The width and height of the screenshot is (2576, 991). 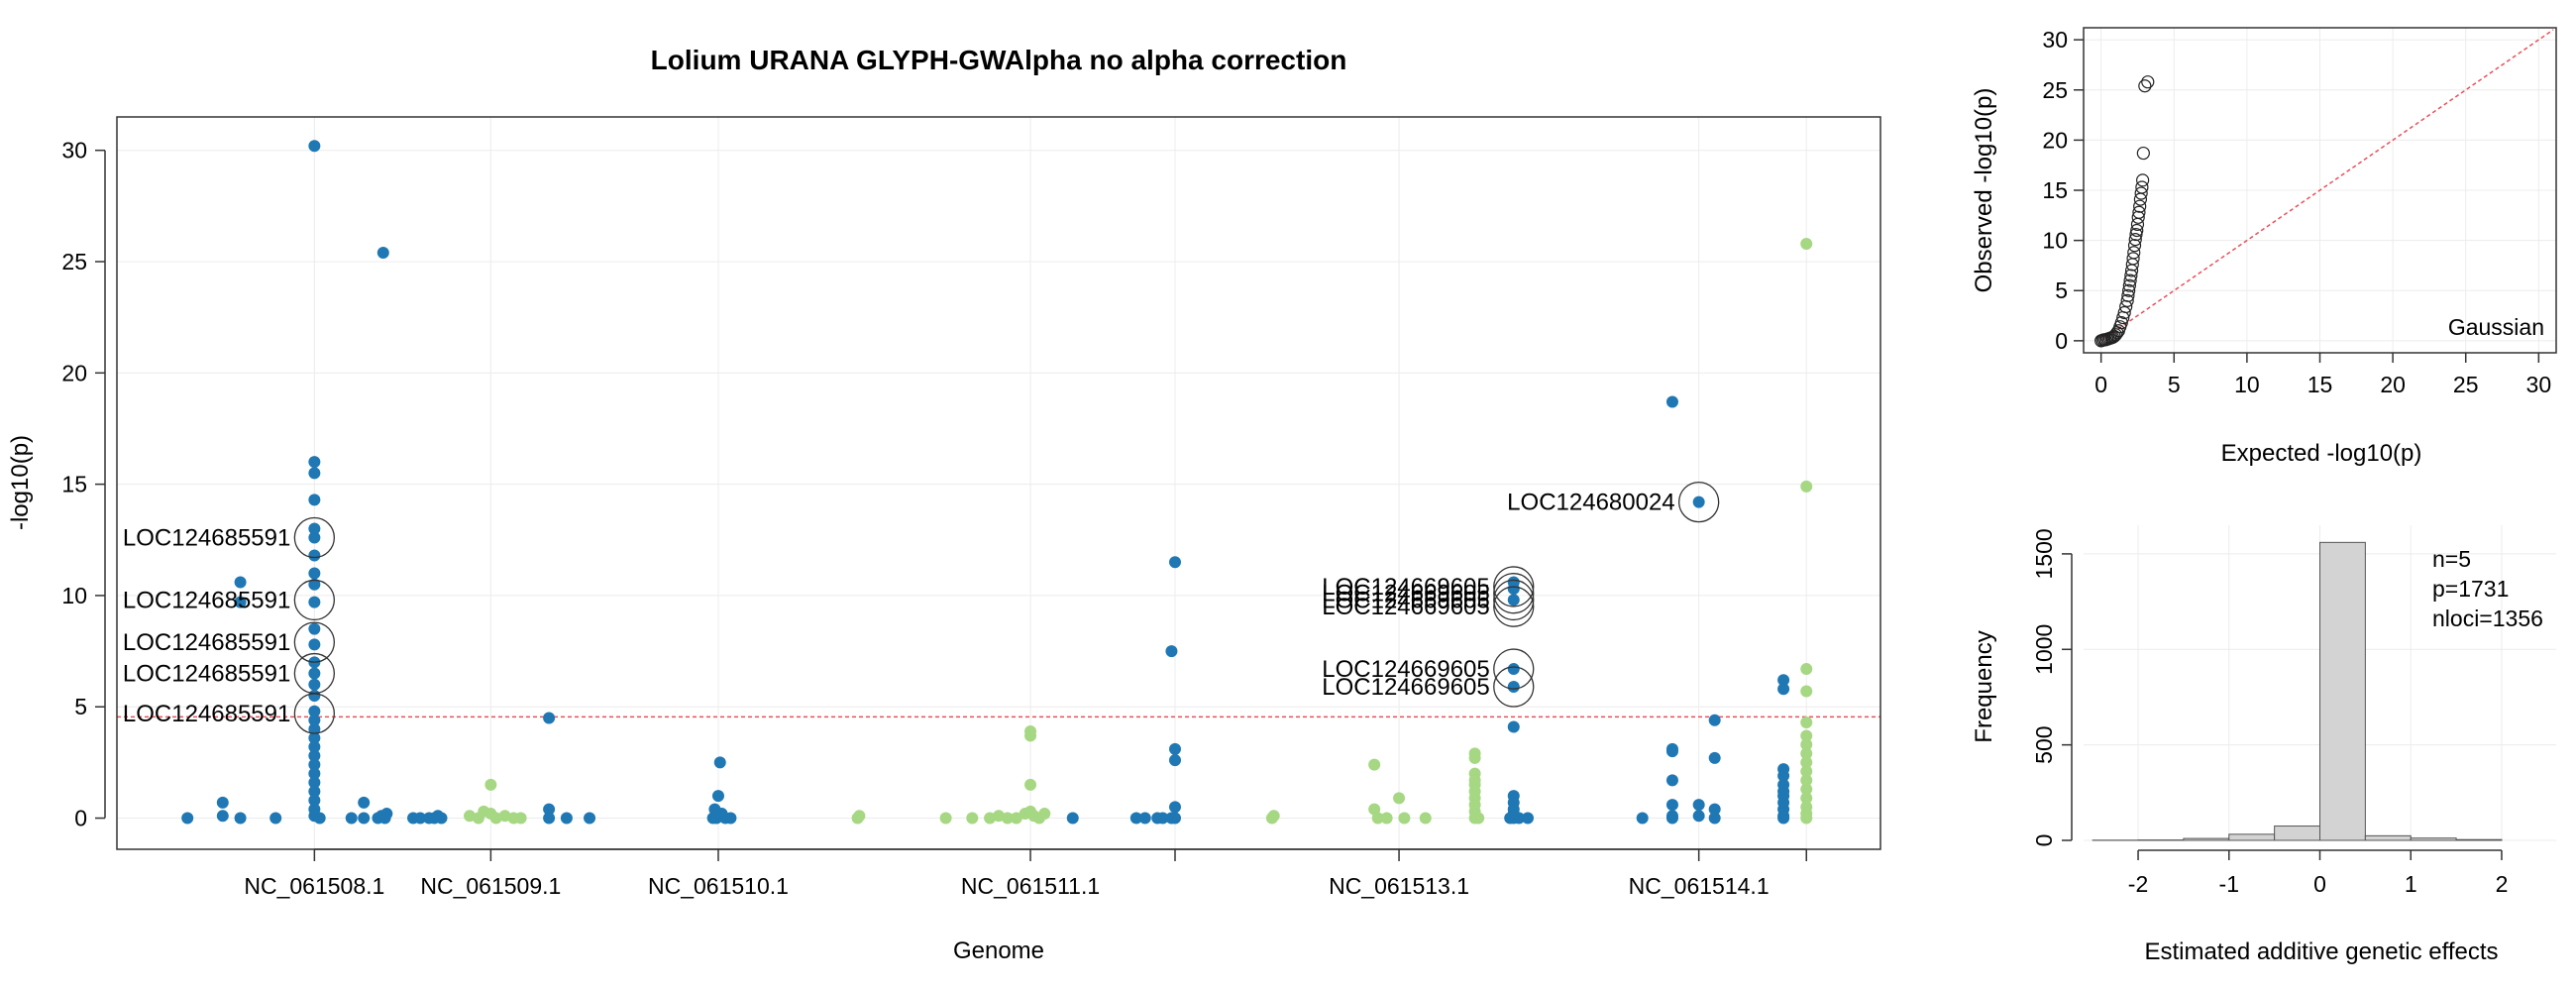 I want to click on x-tick-label: 0, so click(x=2100, y=384).